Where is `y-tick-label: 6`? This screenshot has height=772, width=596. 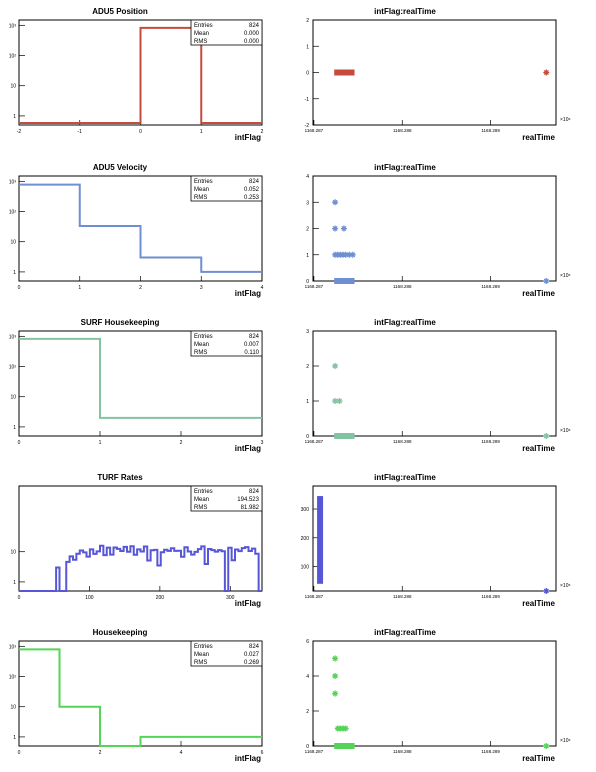 y-tick-label: 6 is located at coordinates (307, 642).